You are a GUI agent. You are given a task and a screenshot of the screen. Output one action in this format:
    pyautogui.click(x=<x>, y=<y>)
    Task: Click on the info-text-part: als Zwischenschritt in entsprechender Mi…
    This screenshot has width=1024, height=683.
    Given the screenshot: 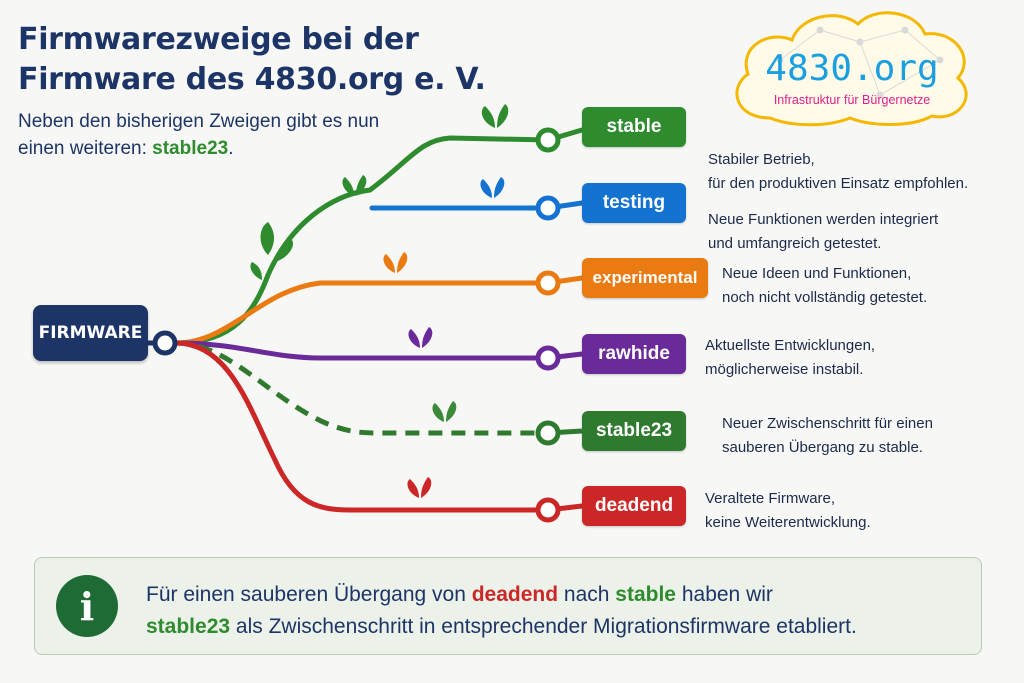 What is the action you would take?
    pyautogui.click(x=543, y=626)
    